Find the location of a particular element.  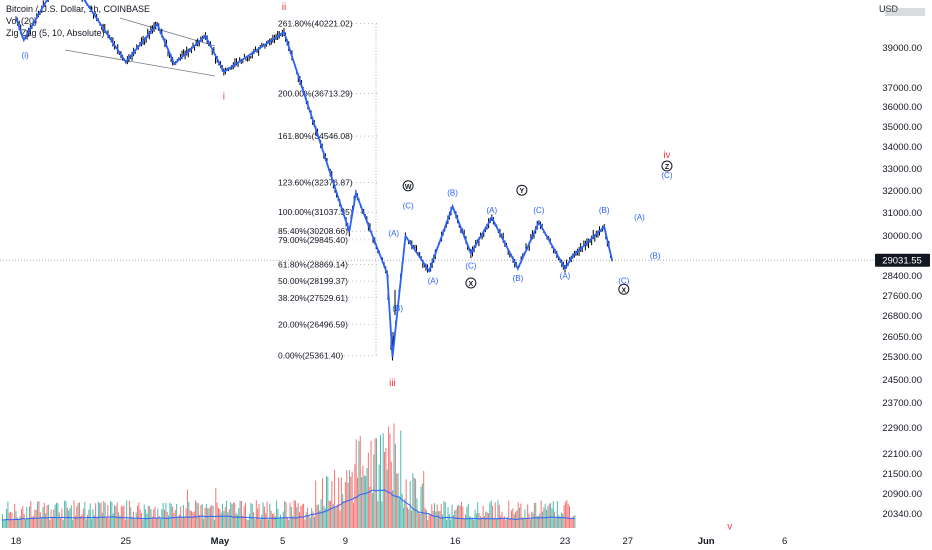

zigzag-indicator-label: Zig Zag (5, 10, Absolute) is located at coordinates (55, 33).